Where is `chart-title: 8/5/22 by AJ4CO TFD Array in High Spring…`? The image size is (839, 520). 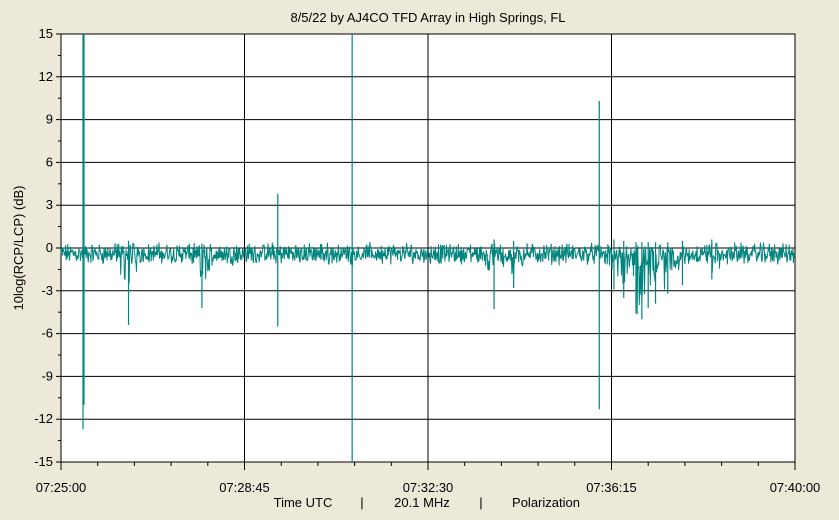 chart-title: 8/5/22 by AJ4CO TFD Array in High Spring… is located at coordinates (427, 17).